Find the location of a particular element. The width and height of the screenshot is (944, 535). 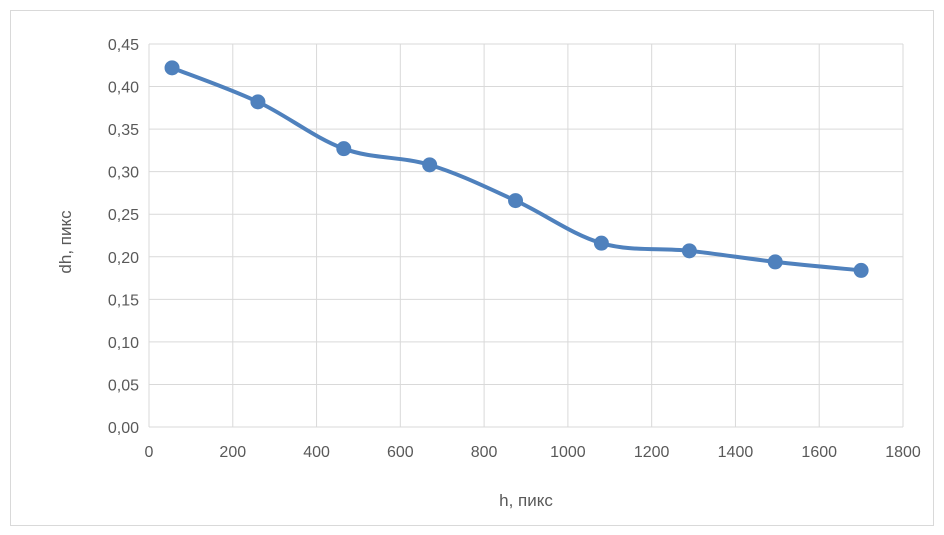

x-tick-label: 0 is located at coordinates (149, 452).